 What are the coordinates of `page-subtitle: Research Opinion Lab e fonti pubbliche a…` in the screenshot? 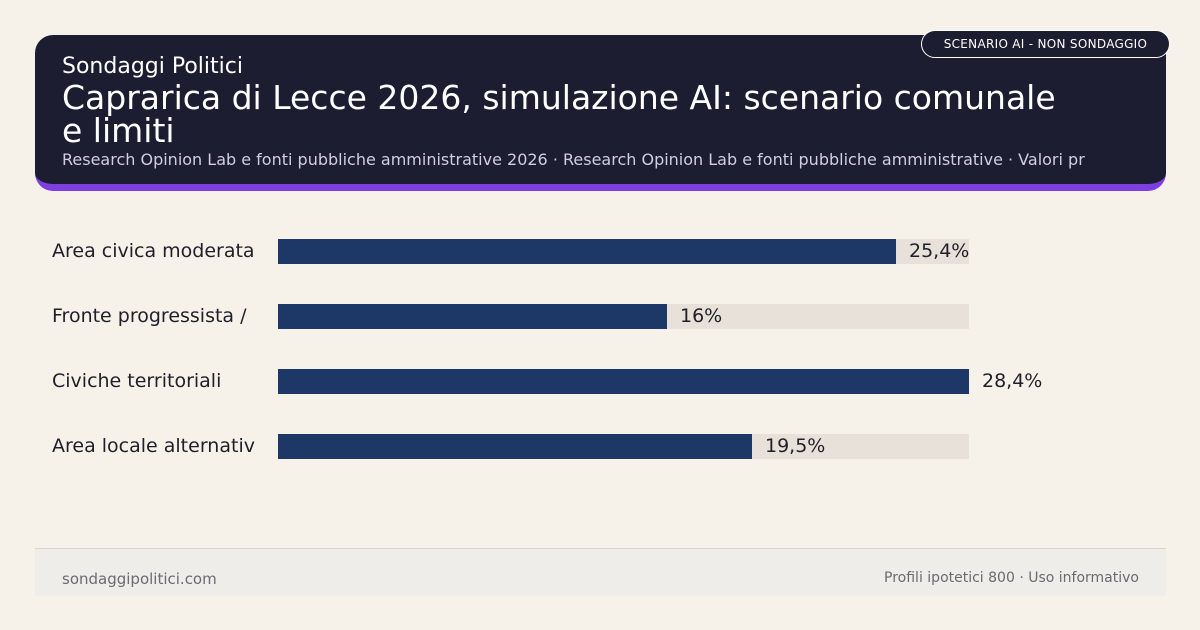 It's located at (573, 159).